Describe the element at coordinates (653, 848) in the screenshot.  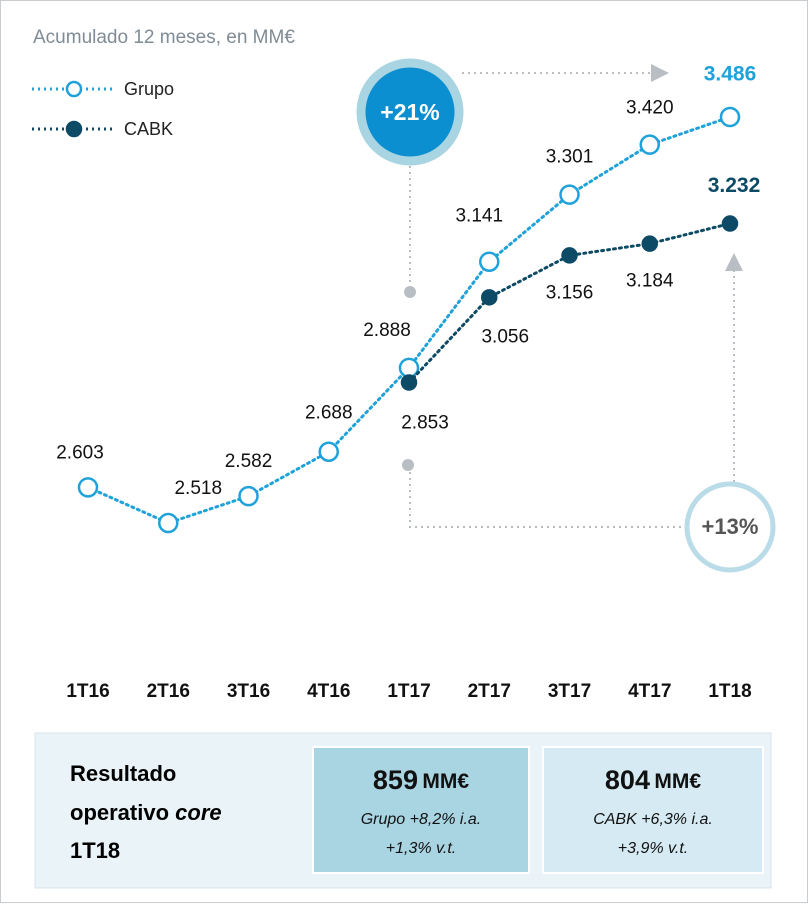
I see `box-line: +3,9% v.t.` at that location.